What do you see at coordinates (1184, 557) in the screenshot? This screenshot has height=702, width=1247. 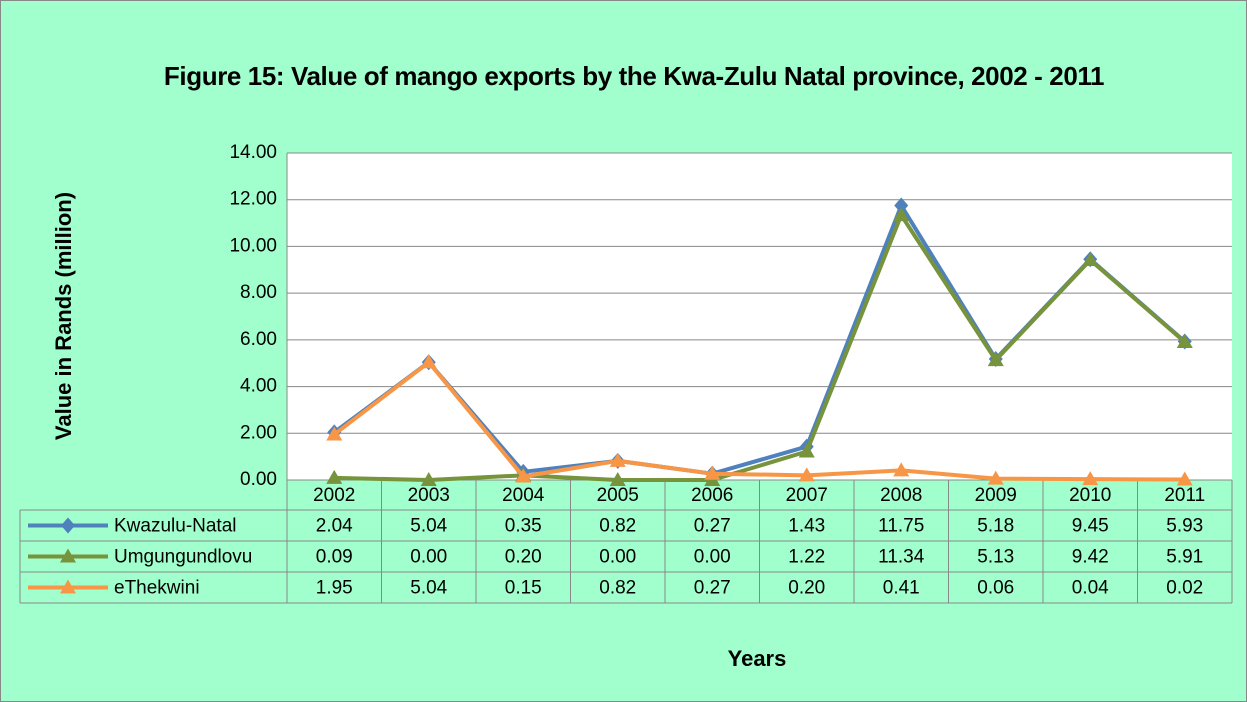 I see `table-value: 5.91` at bounding box center [1184, 557].